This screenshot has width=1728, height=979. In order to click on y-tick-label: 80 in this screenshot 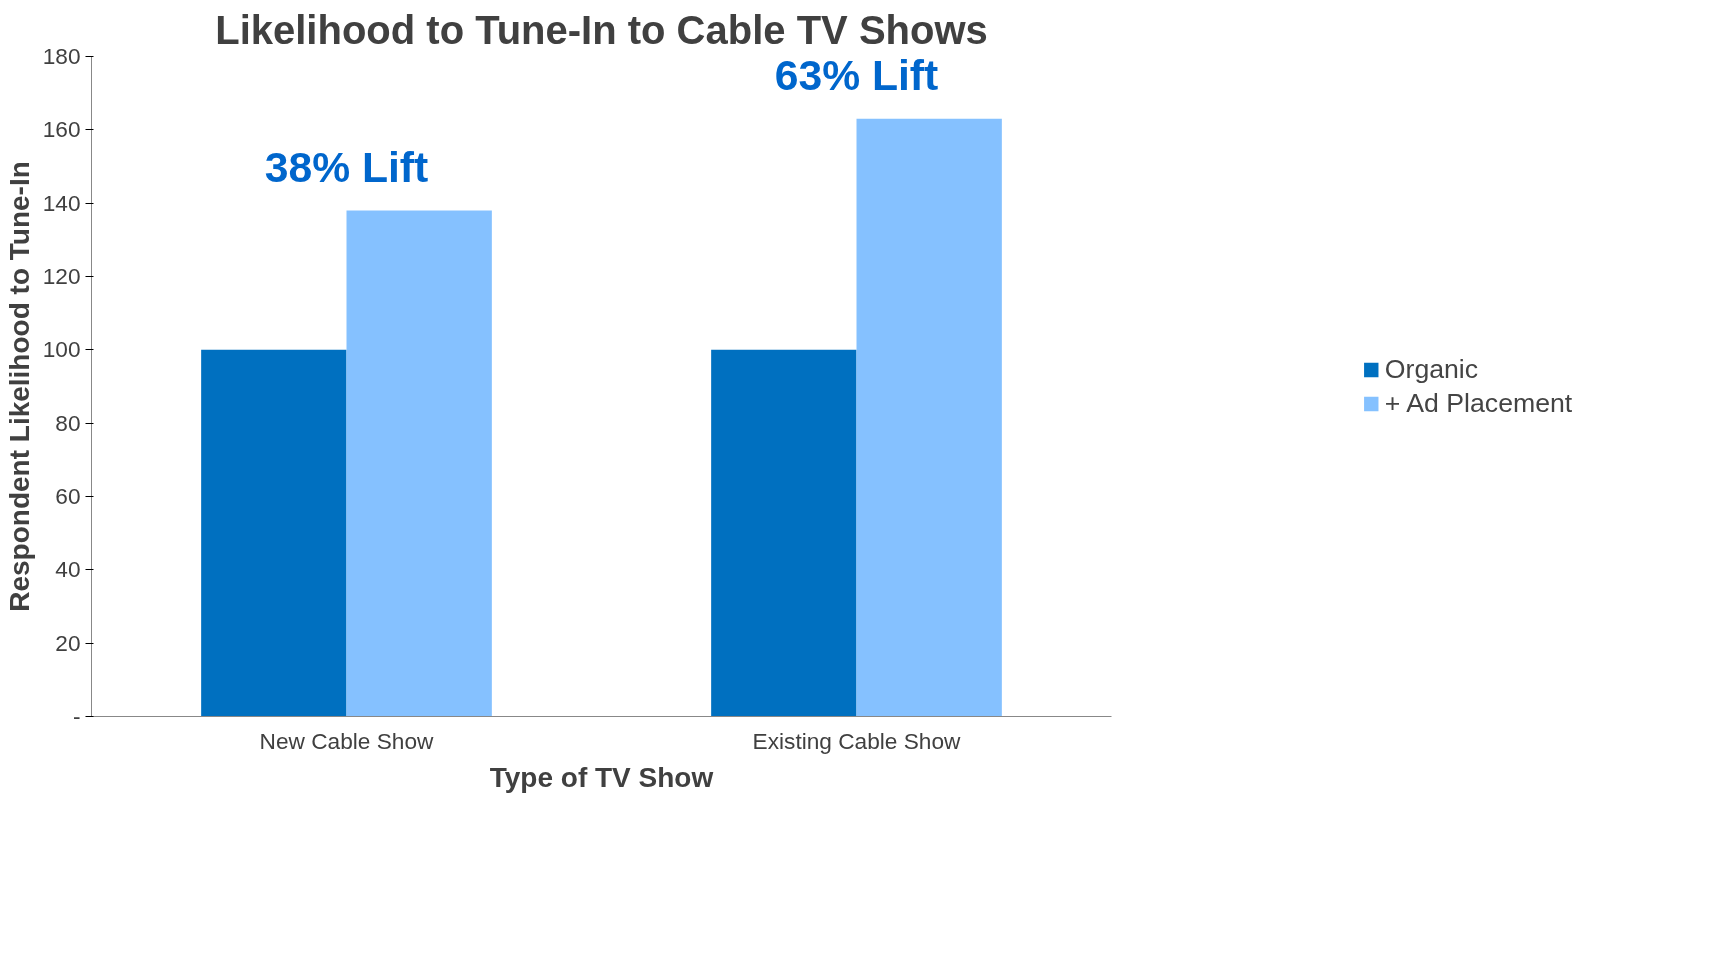, I will do `click(68, 422)`.